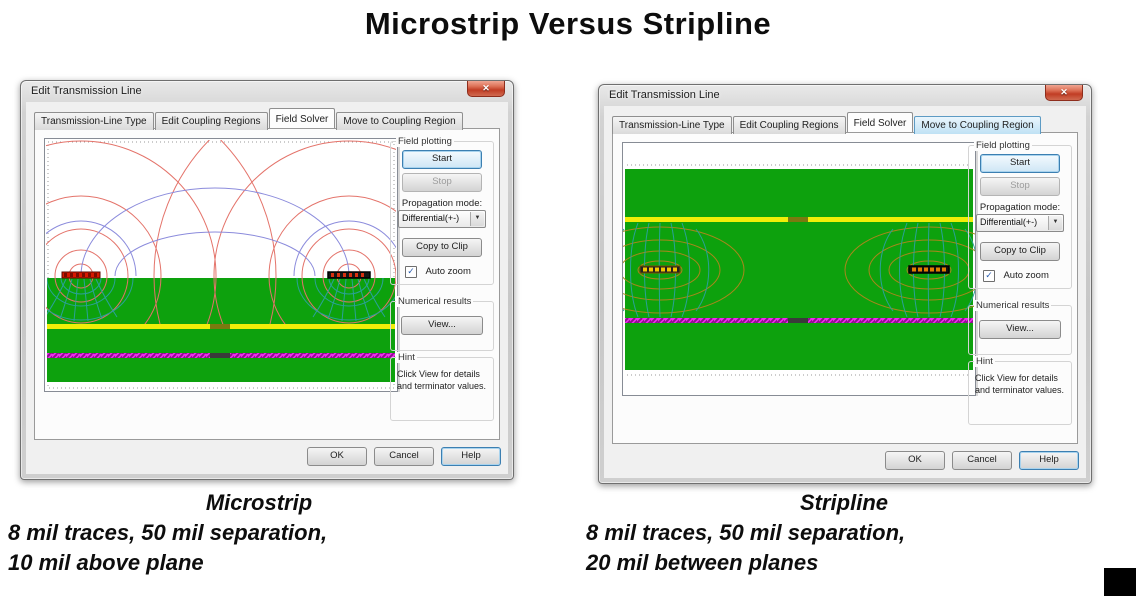 Image resolution: width=1136 pixels, height=596 pixels. Describe the element at coordinates (1120, 582) in the screenshot. I see `black-corner-block` at that location.